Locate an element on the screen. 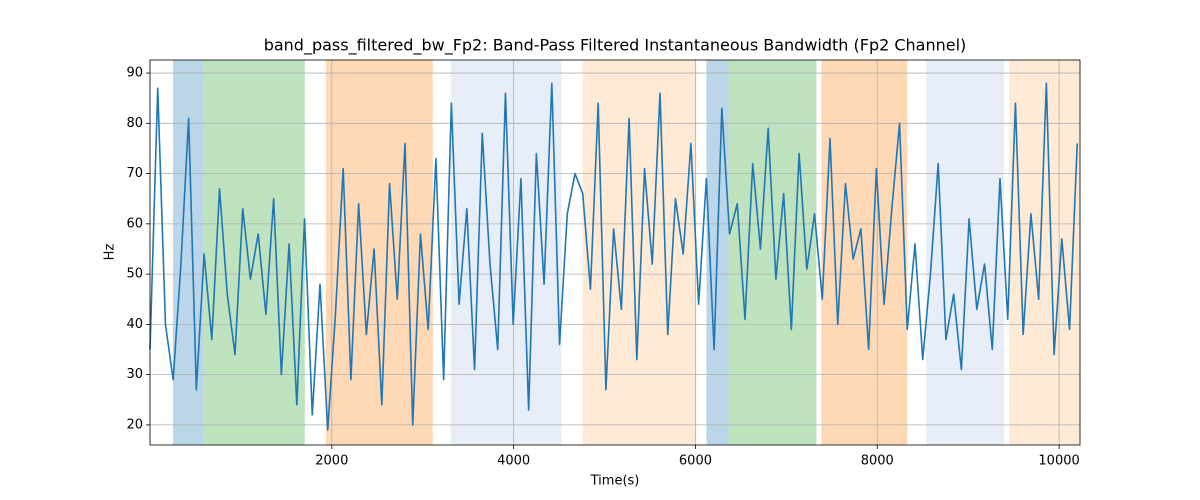  x-axis-label: Time(s) is located at coordinates (615, 481).